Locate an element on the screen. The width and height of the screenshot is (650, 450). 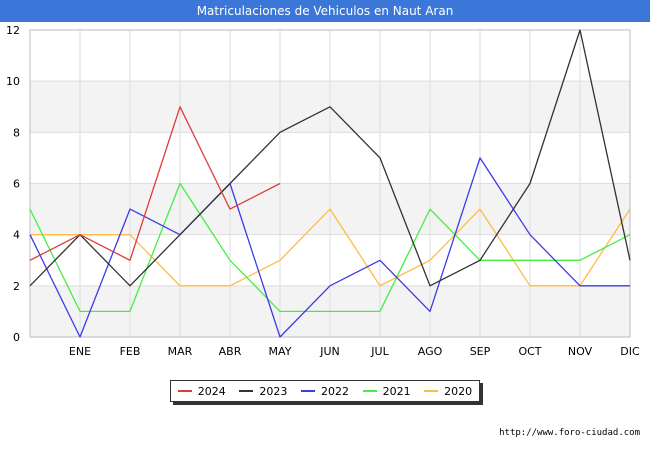
legend-item-2024: 2024 is located at coordinates (201, 391).